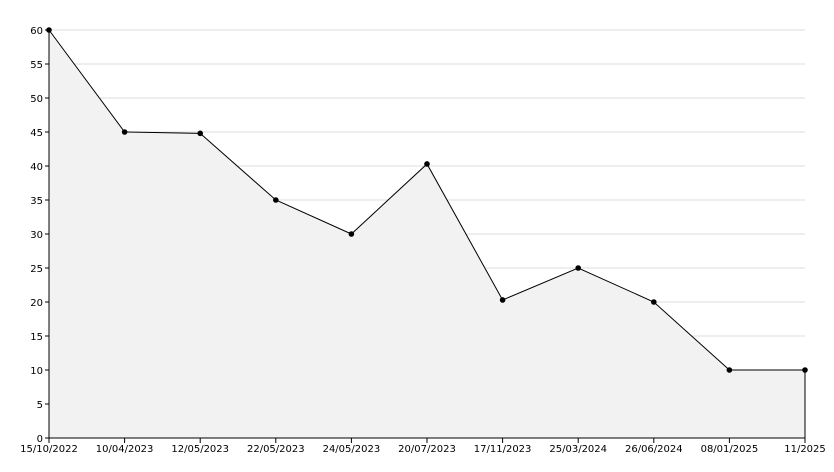 This screenshot has height=472, width=834. Describe the element at coordinates (49, 449) in the screenshot. I see `x-tick-label: 15/10/2022` at that location.